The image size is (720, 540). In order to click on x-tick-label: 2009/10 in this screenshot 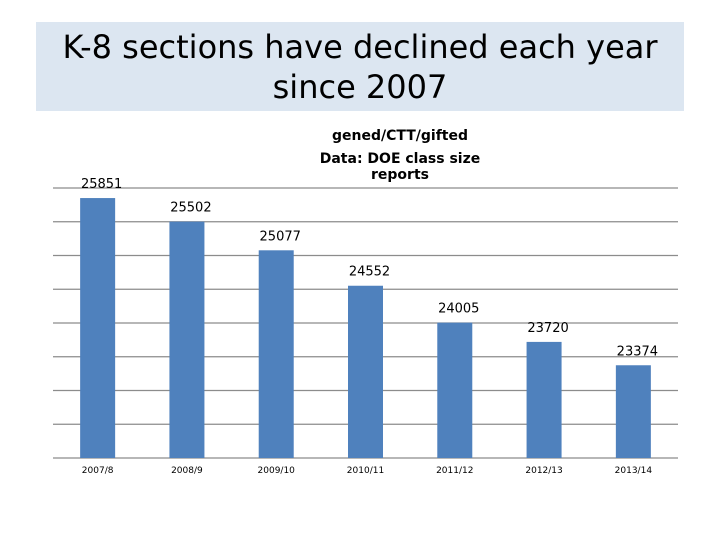, I will do `click(277, 471)`.